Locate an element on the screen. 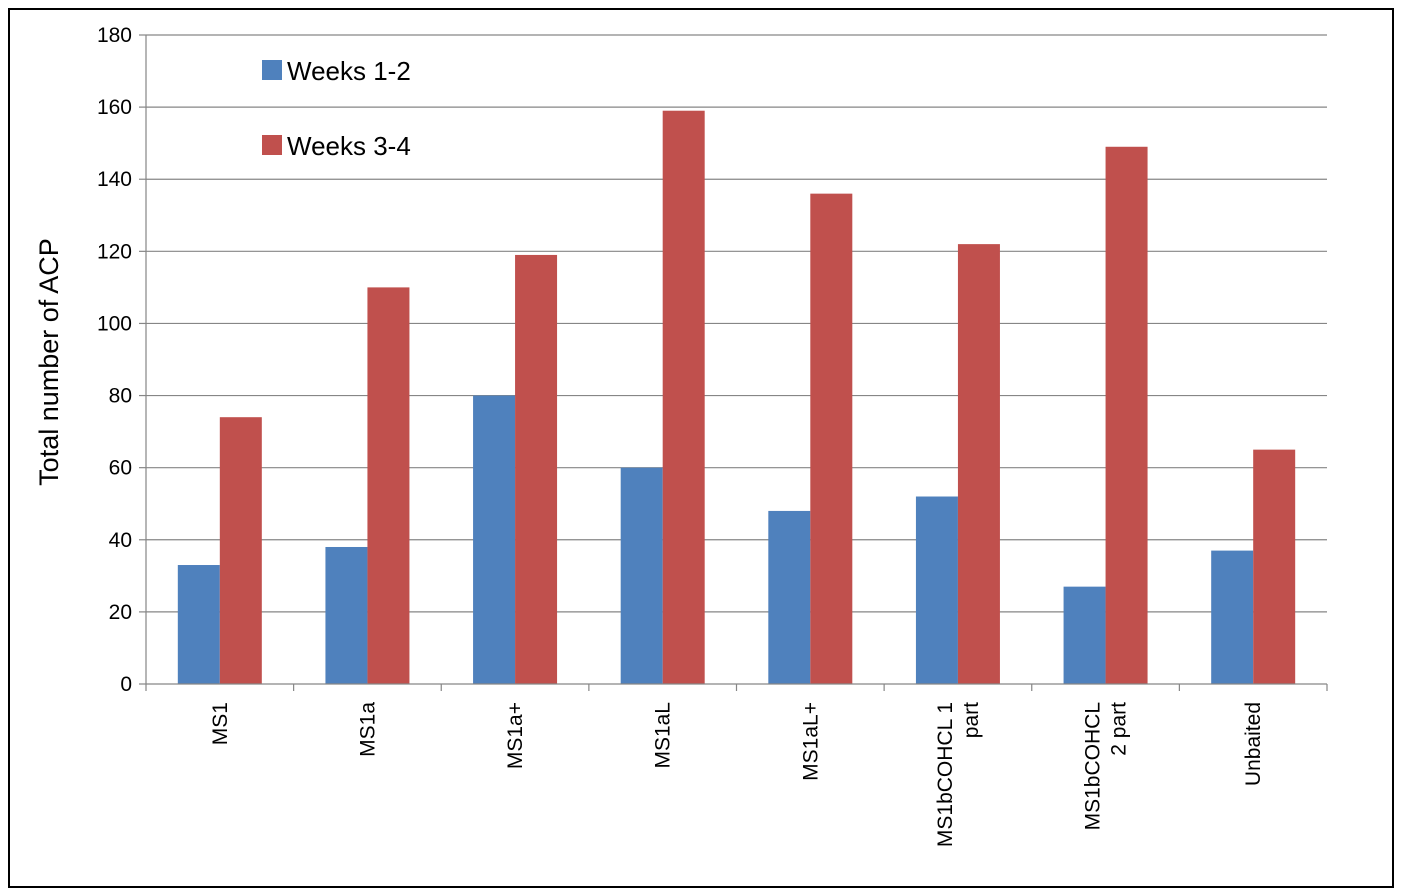  x-tick-label-line: MS1 is located at coordinates (220, 723).